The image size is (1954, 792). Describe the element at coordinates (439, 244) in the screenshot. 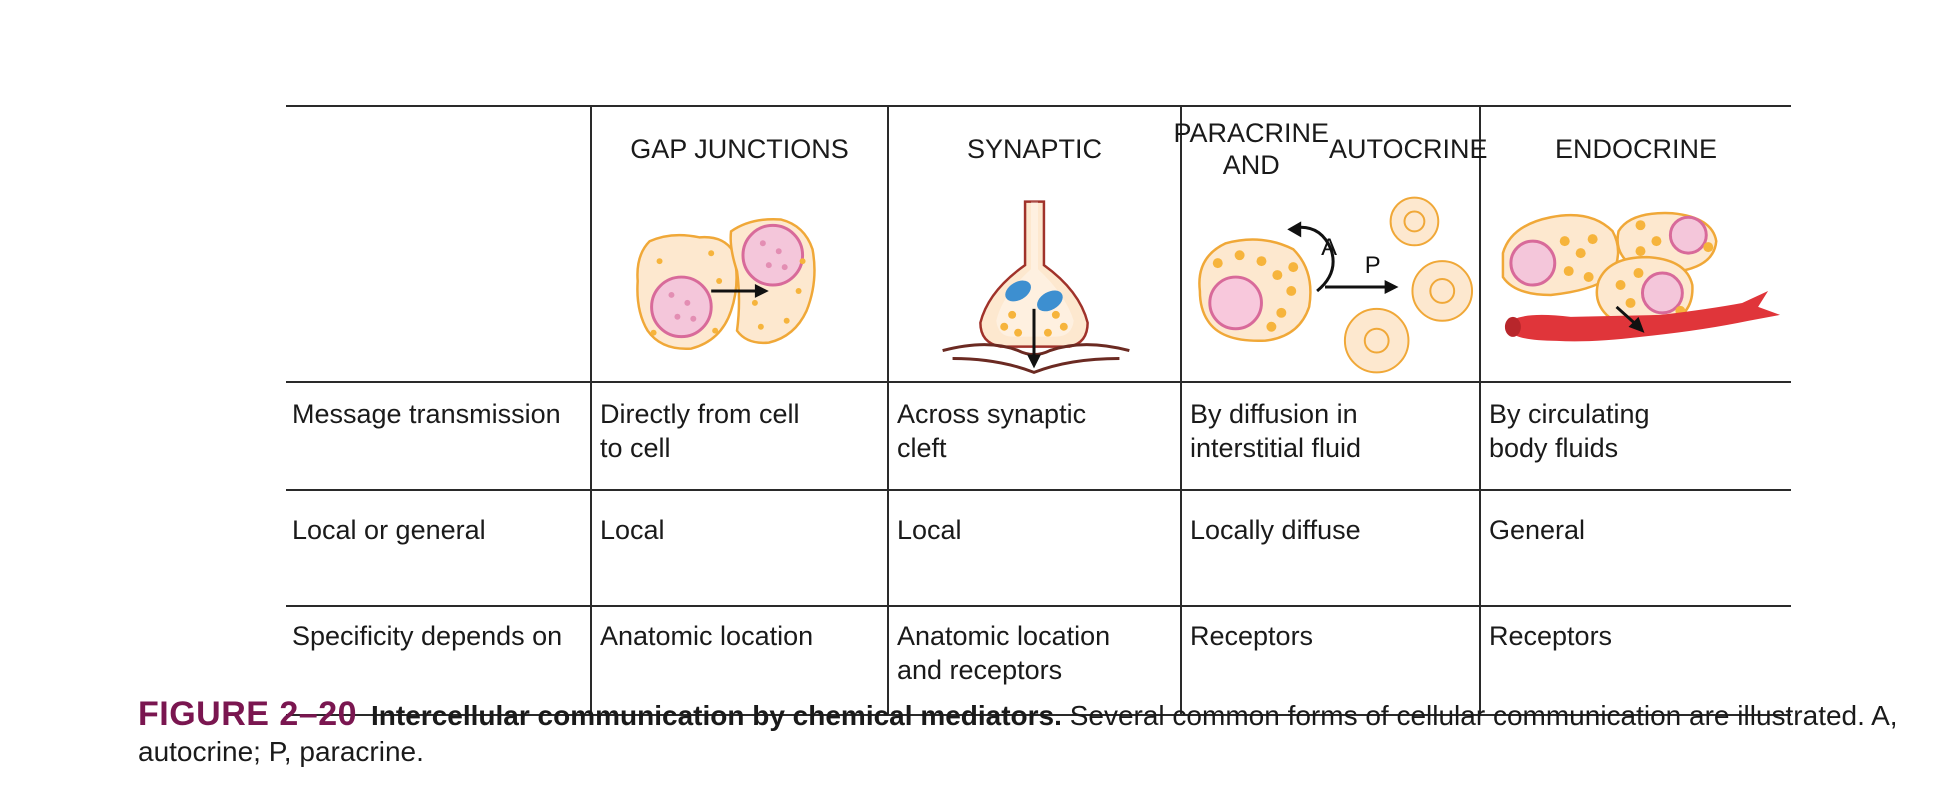

I see `corner-cell` at that location.